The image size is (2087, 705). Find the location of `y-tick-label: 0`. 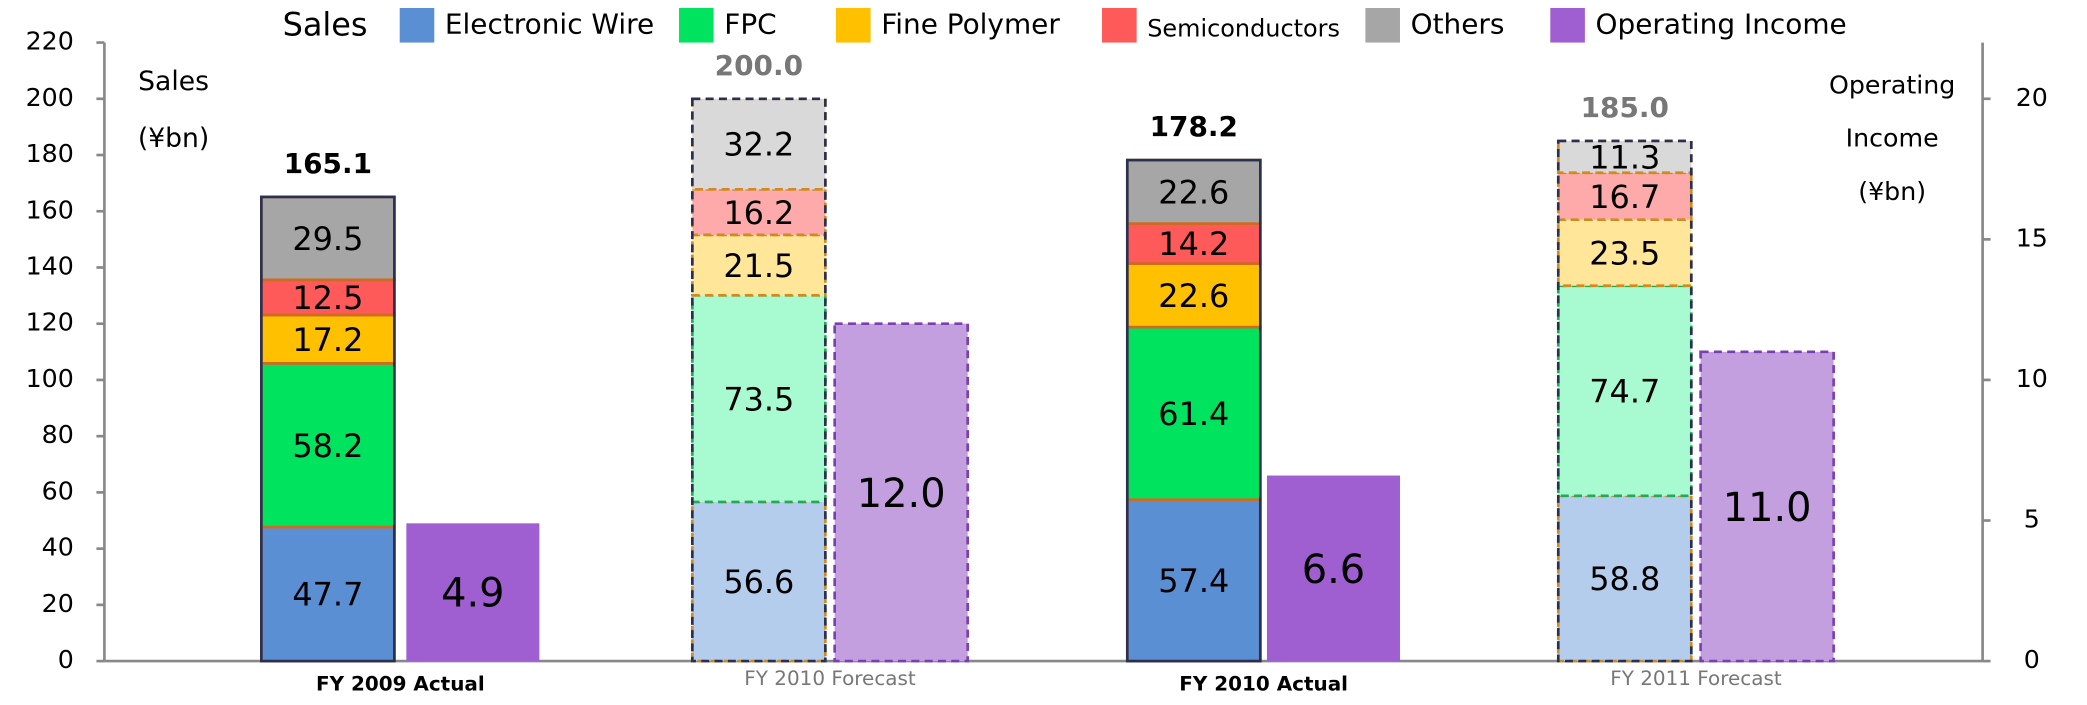

y-tick-label: 0 is located at coordinates (66, 659).